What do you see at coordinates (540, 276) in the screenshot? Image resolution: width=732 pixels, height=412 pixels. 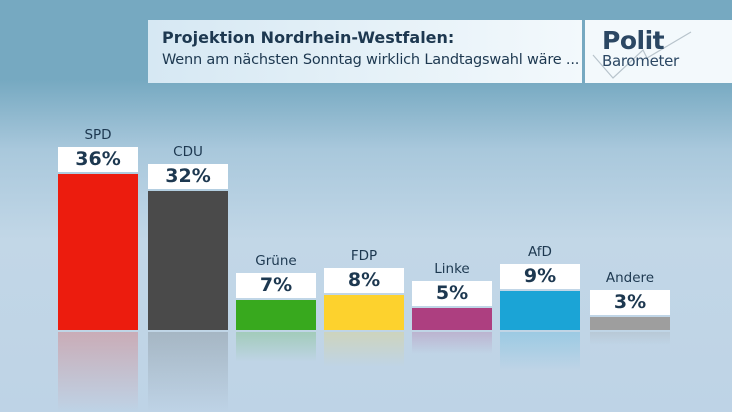 I see `value-label: 9%` at bounding box center [540, 276].